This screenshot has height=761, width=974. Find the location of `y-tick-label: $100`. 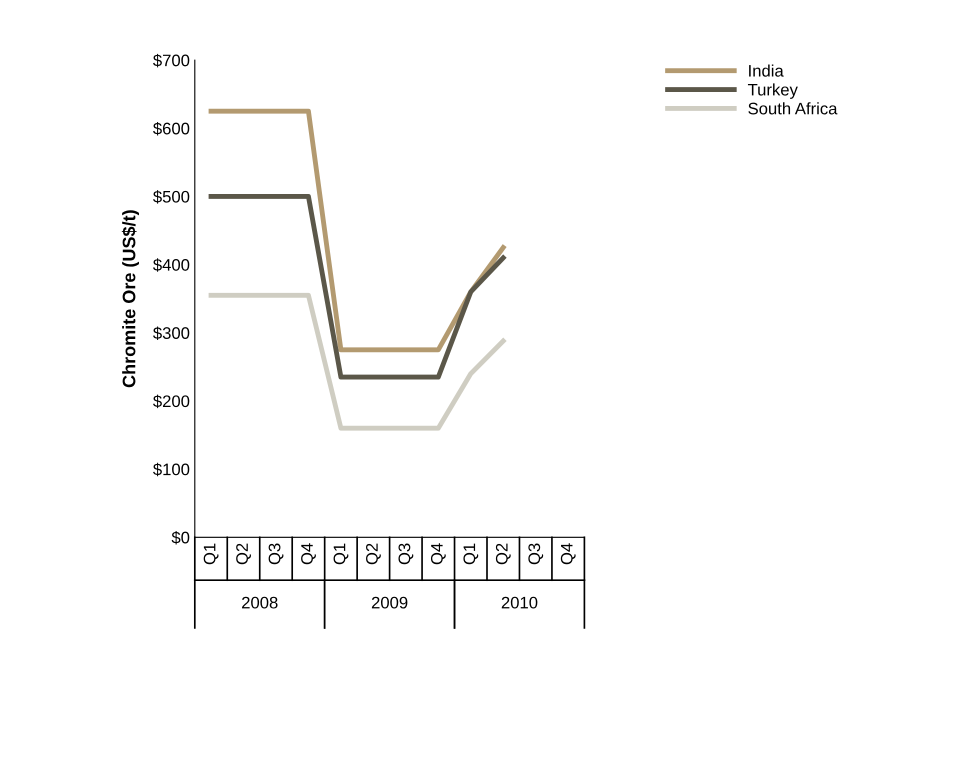

y-tick-label: $100 is located at coordinates (171, 469).